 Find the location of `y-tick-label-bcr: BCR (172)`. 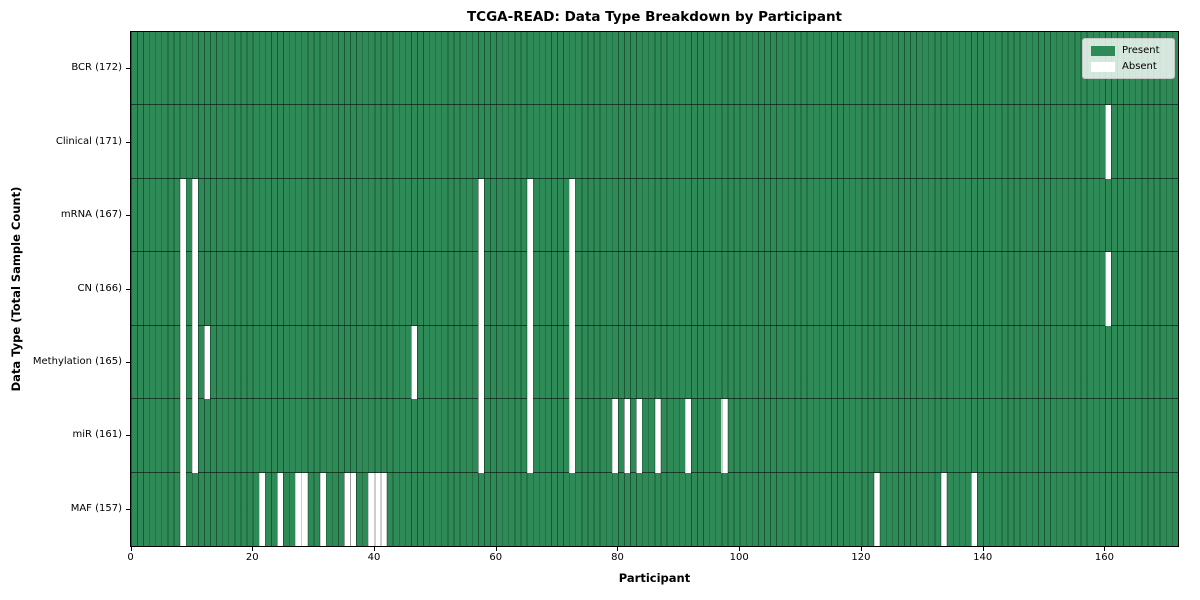

y-tick-label-bcr: BCR (172) is located at coordinates (96, 68).